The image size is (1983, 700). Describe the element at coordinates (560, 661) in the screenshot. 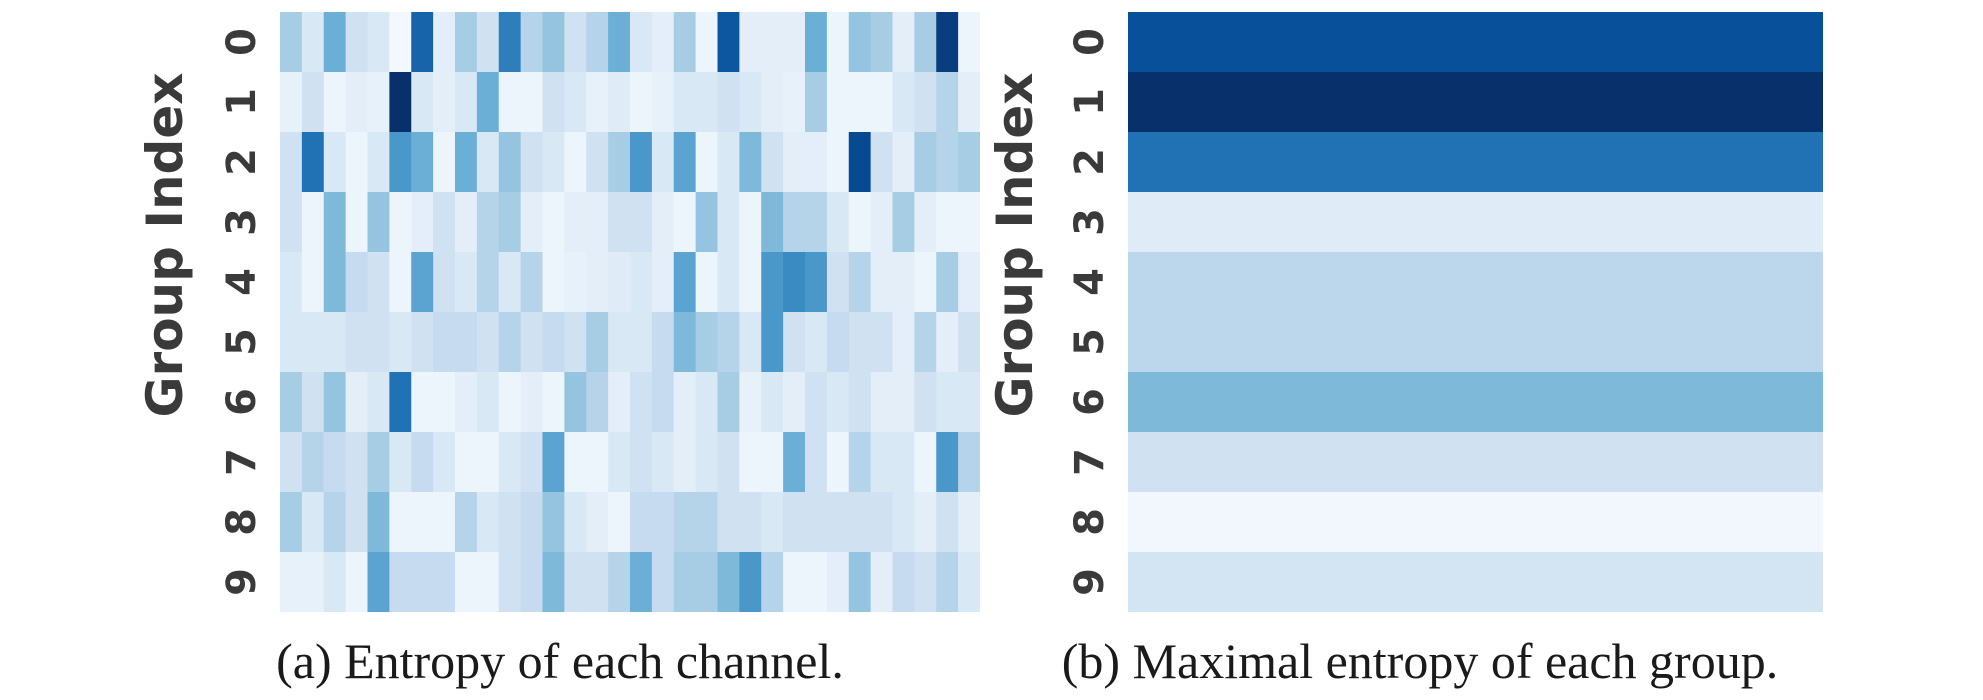

I see `caption-a: (a) Entropy of each channel.` at that location.